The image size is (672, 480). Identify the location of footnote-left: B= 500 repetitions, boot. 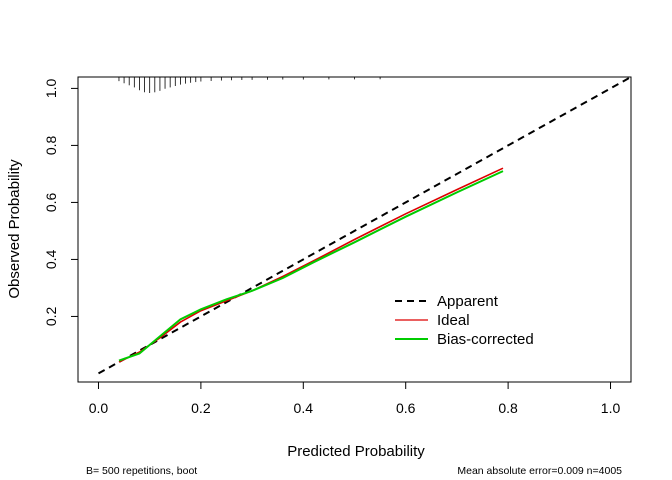
(141, 471).